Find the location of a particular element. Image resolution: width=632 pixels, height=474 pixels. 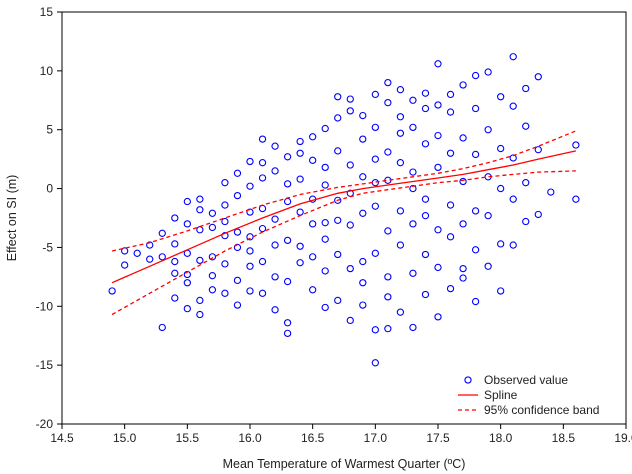

y-tick-label: -10 is located at coordinates (45, 306).